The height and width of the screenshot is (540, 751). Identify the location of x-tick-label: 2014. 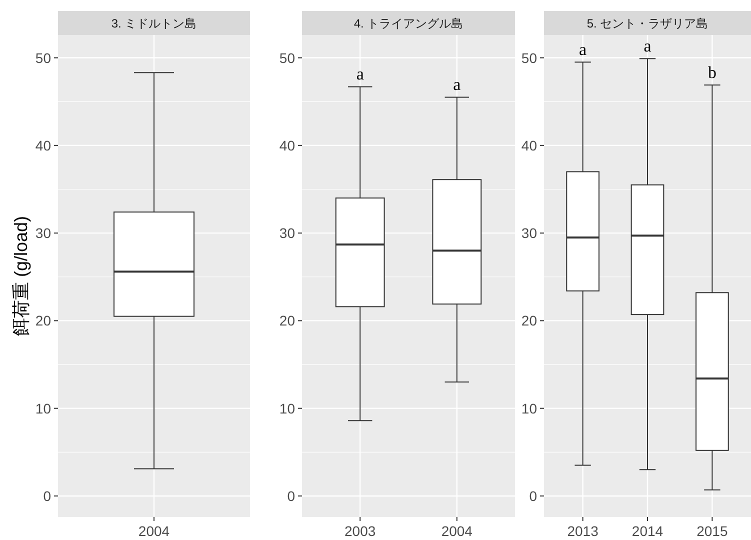
(648, 531).